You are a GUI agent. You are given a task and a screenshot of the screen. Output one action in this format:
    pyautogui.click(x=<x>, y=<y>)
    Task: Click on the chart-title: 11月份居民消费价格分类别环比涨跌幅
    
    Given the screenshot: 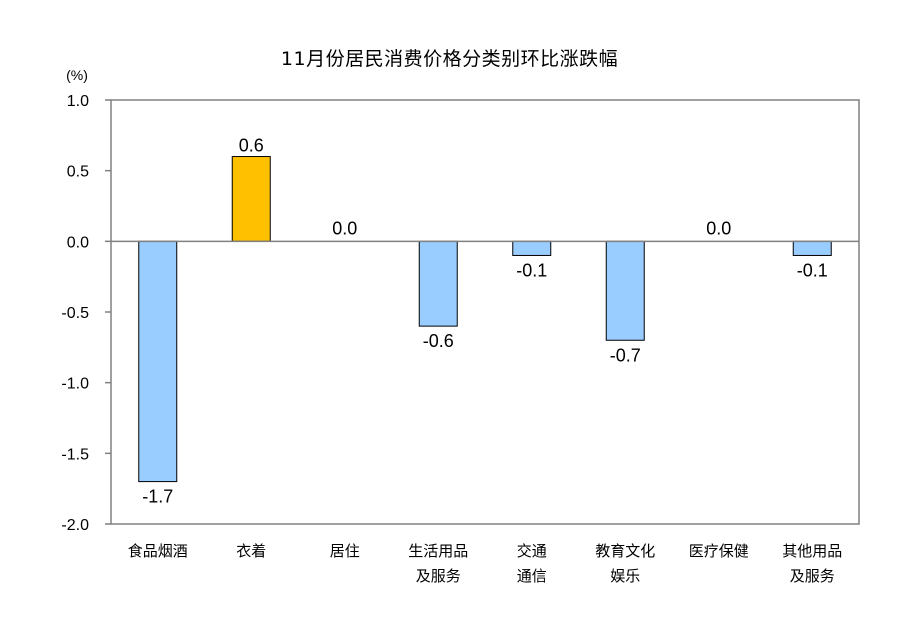 What is the action you would take?
    pyautogui.click(x=449, y=59)
    